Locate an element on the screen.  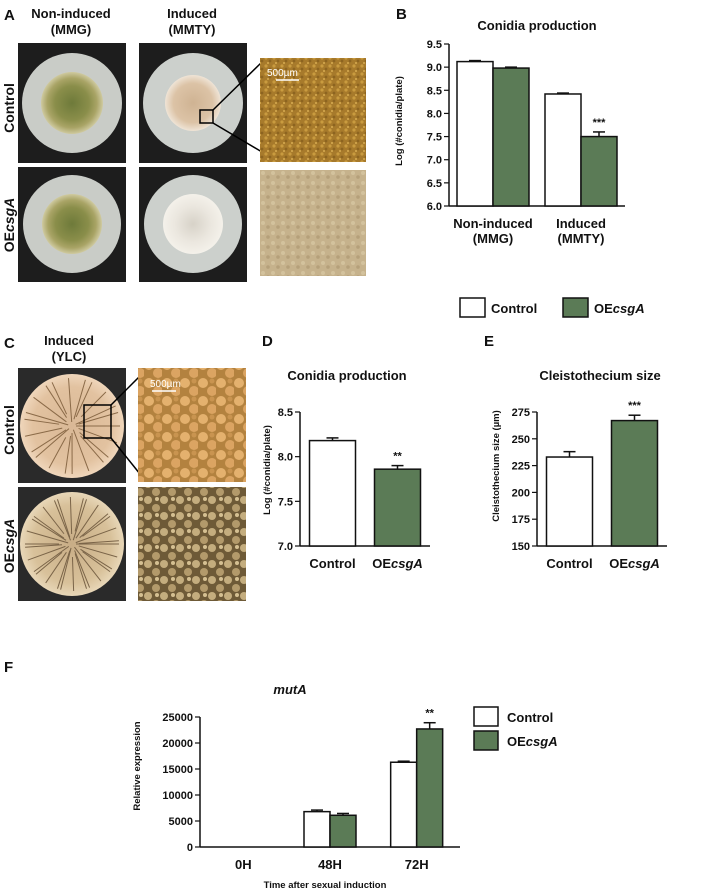
panel-a-row2-label: OEcsgA is located at coordinates (9, 225).